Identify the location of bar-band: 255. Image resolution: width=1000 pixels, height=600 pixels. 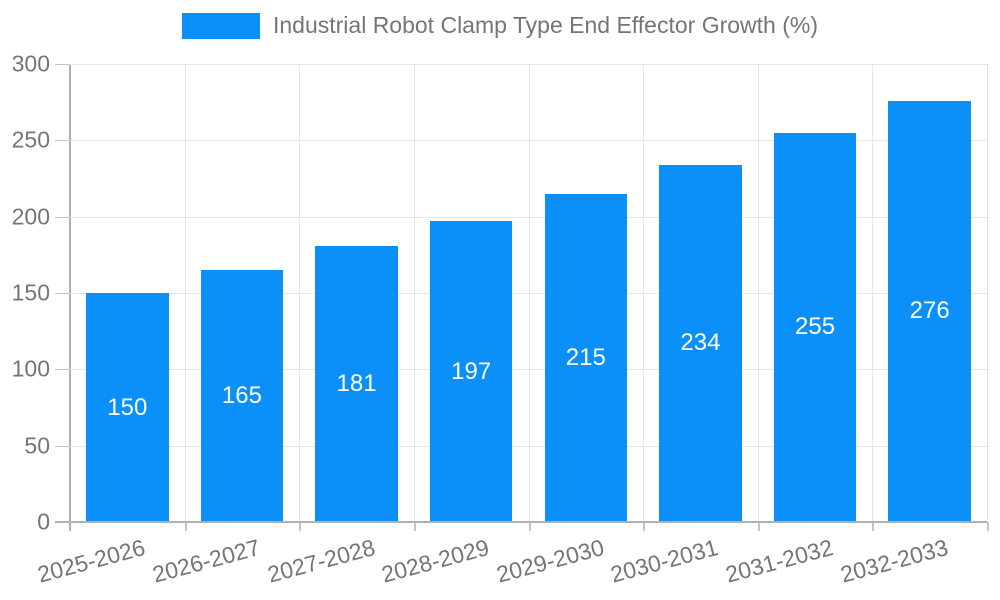
(815, 293).